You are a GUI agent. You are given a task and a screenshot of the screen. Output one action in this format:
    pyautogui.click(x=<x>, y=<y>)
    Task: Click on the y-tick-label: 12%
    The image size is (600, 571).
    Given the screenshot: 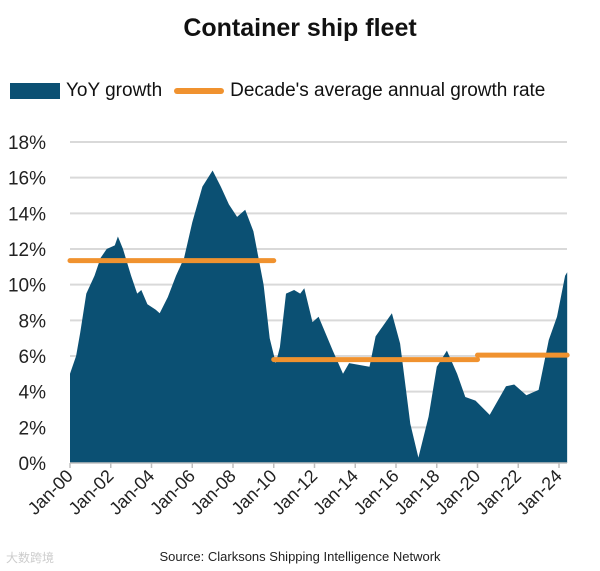 What is the action you would take?
    pyautogui.click(x=27, y=250)
    